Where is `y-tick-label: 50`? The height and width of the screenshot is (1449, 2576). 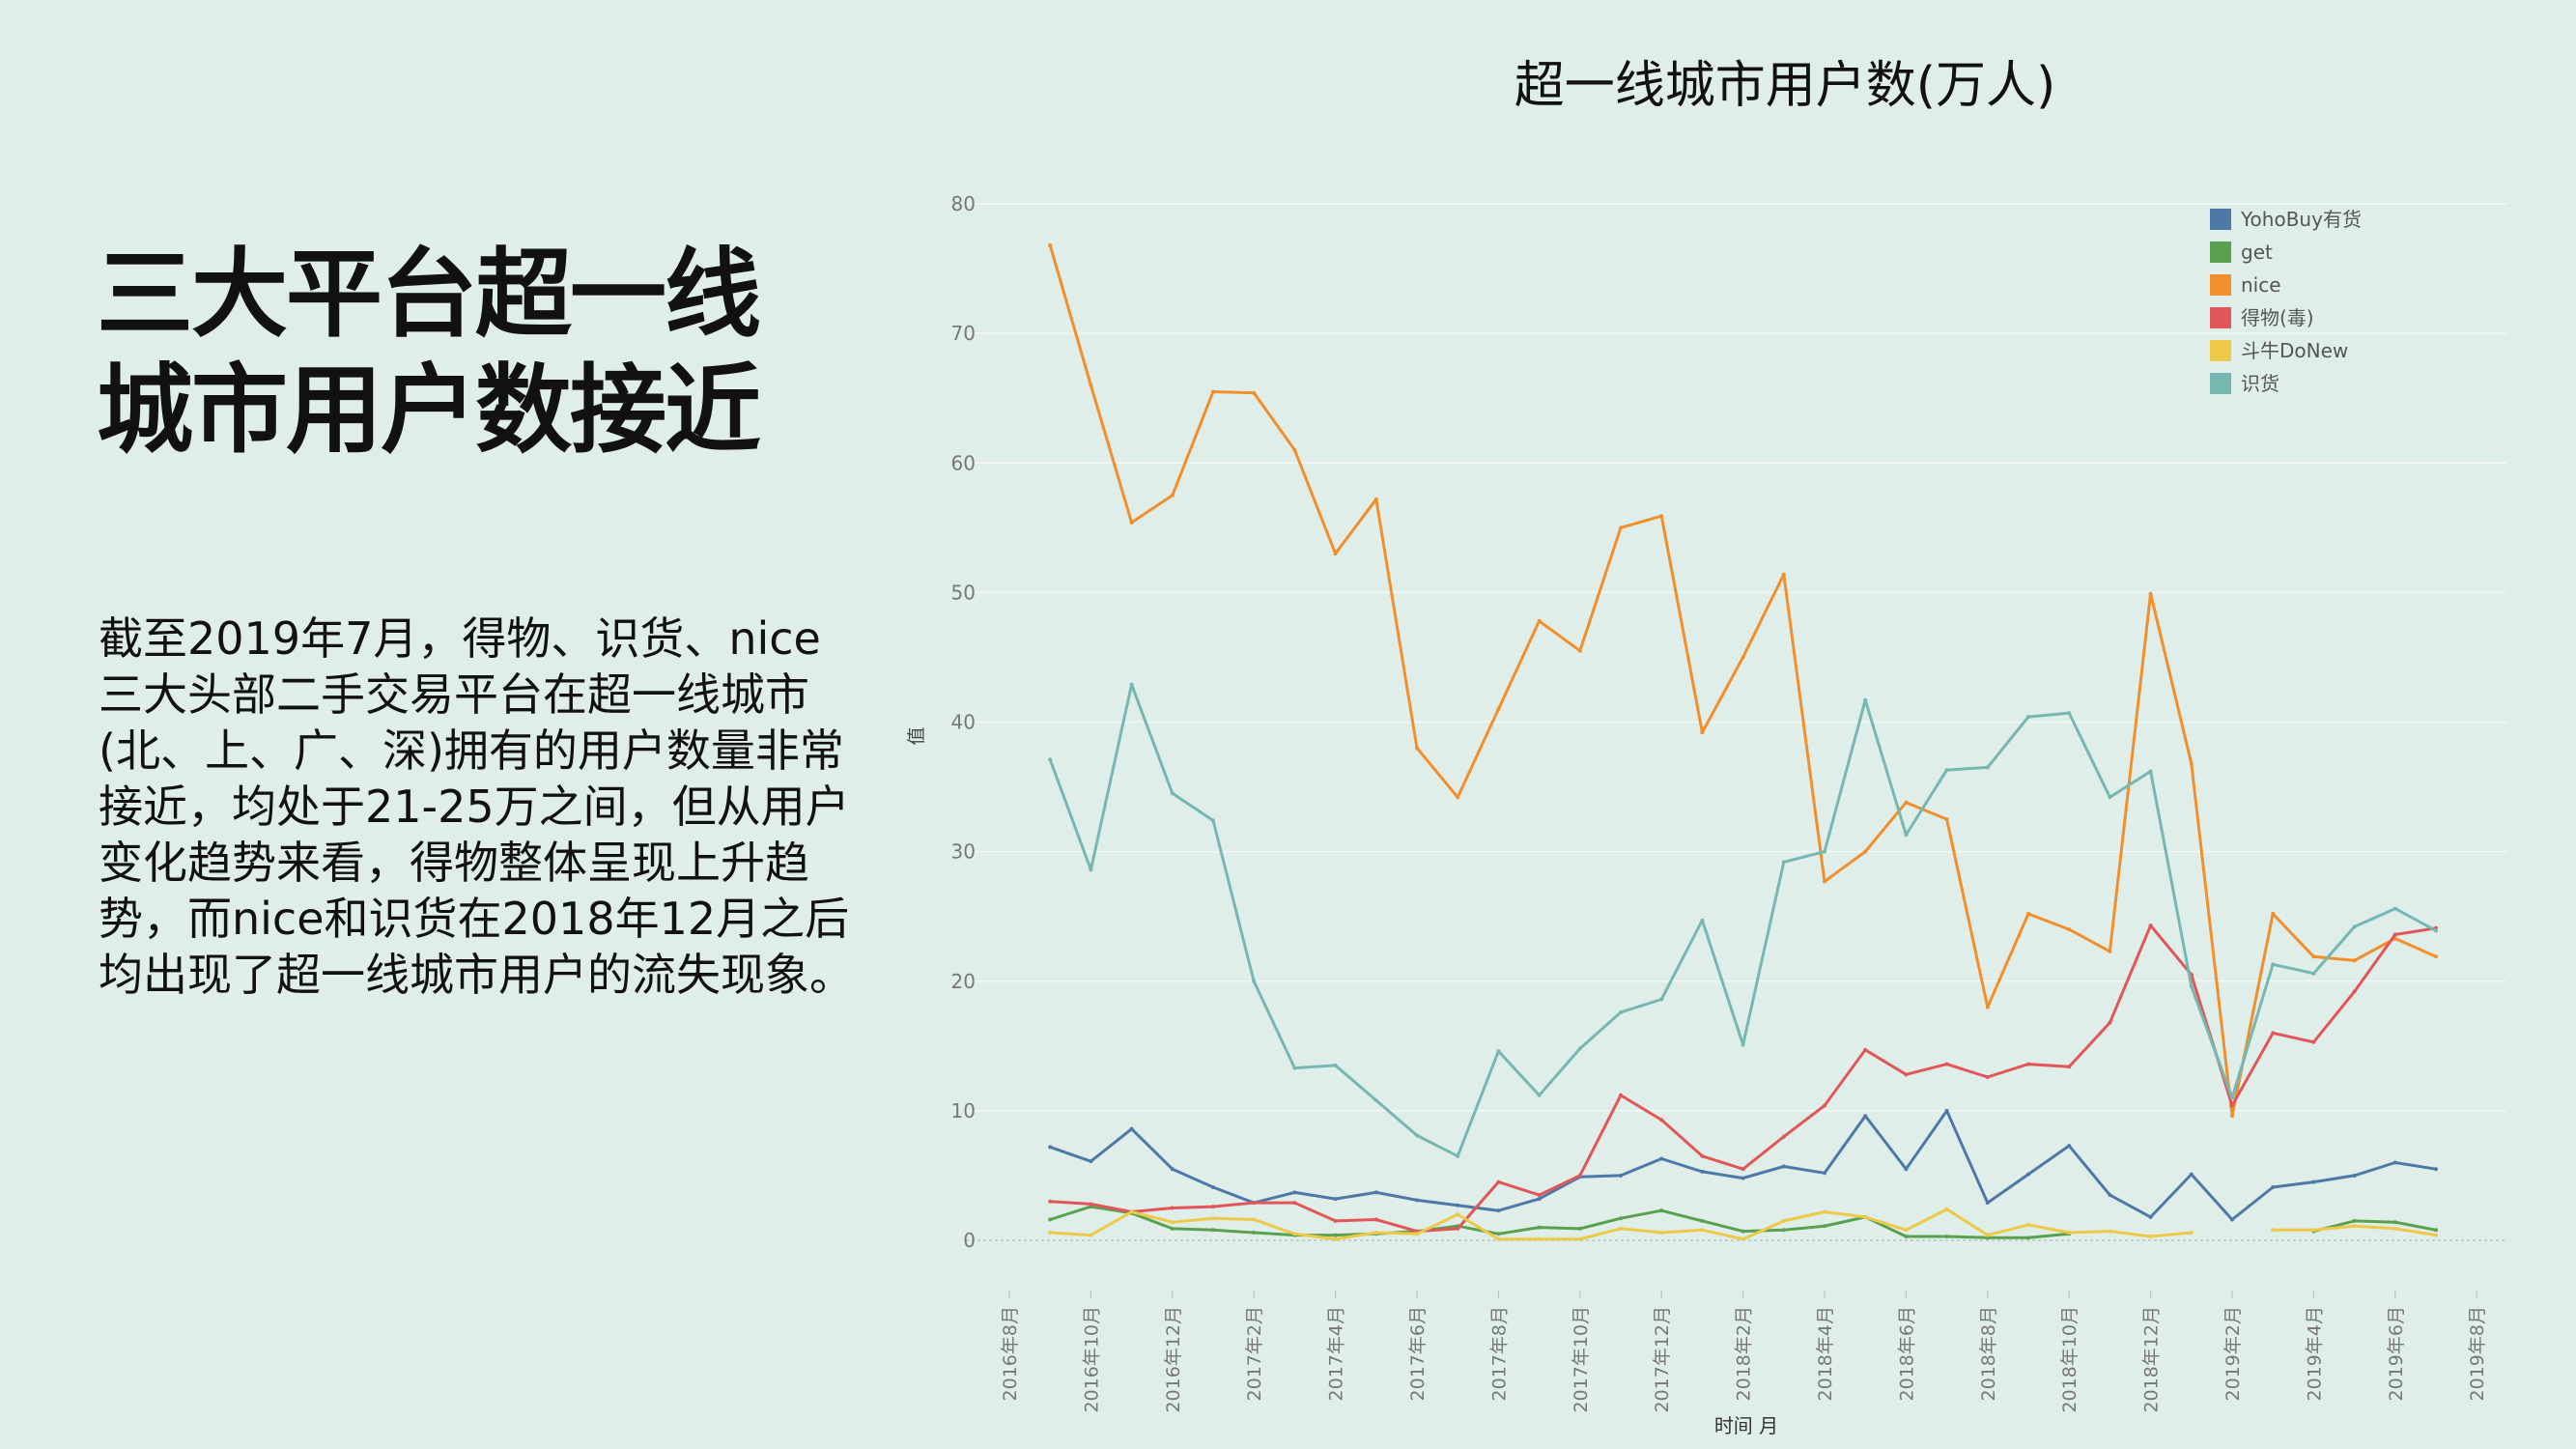
y-tick-label: 50 is located at coordinates (963, 592).